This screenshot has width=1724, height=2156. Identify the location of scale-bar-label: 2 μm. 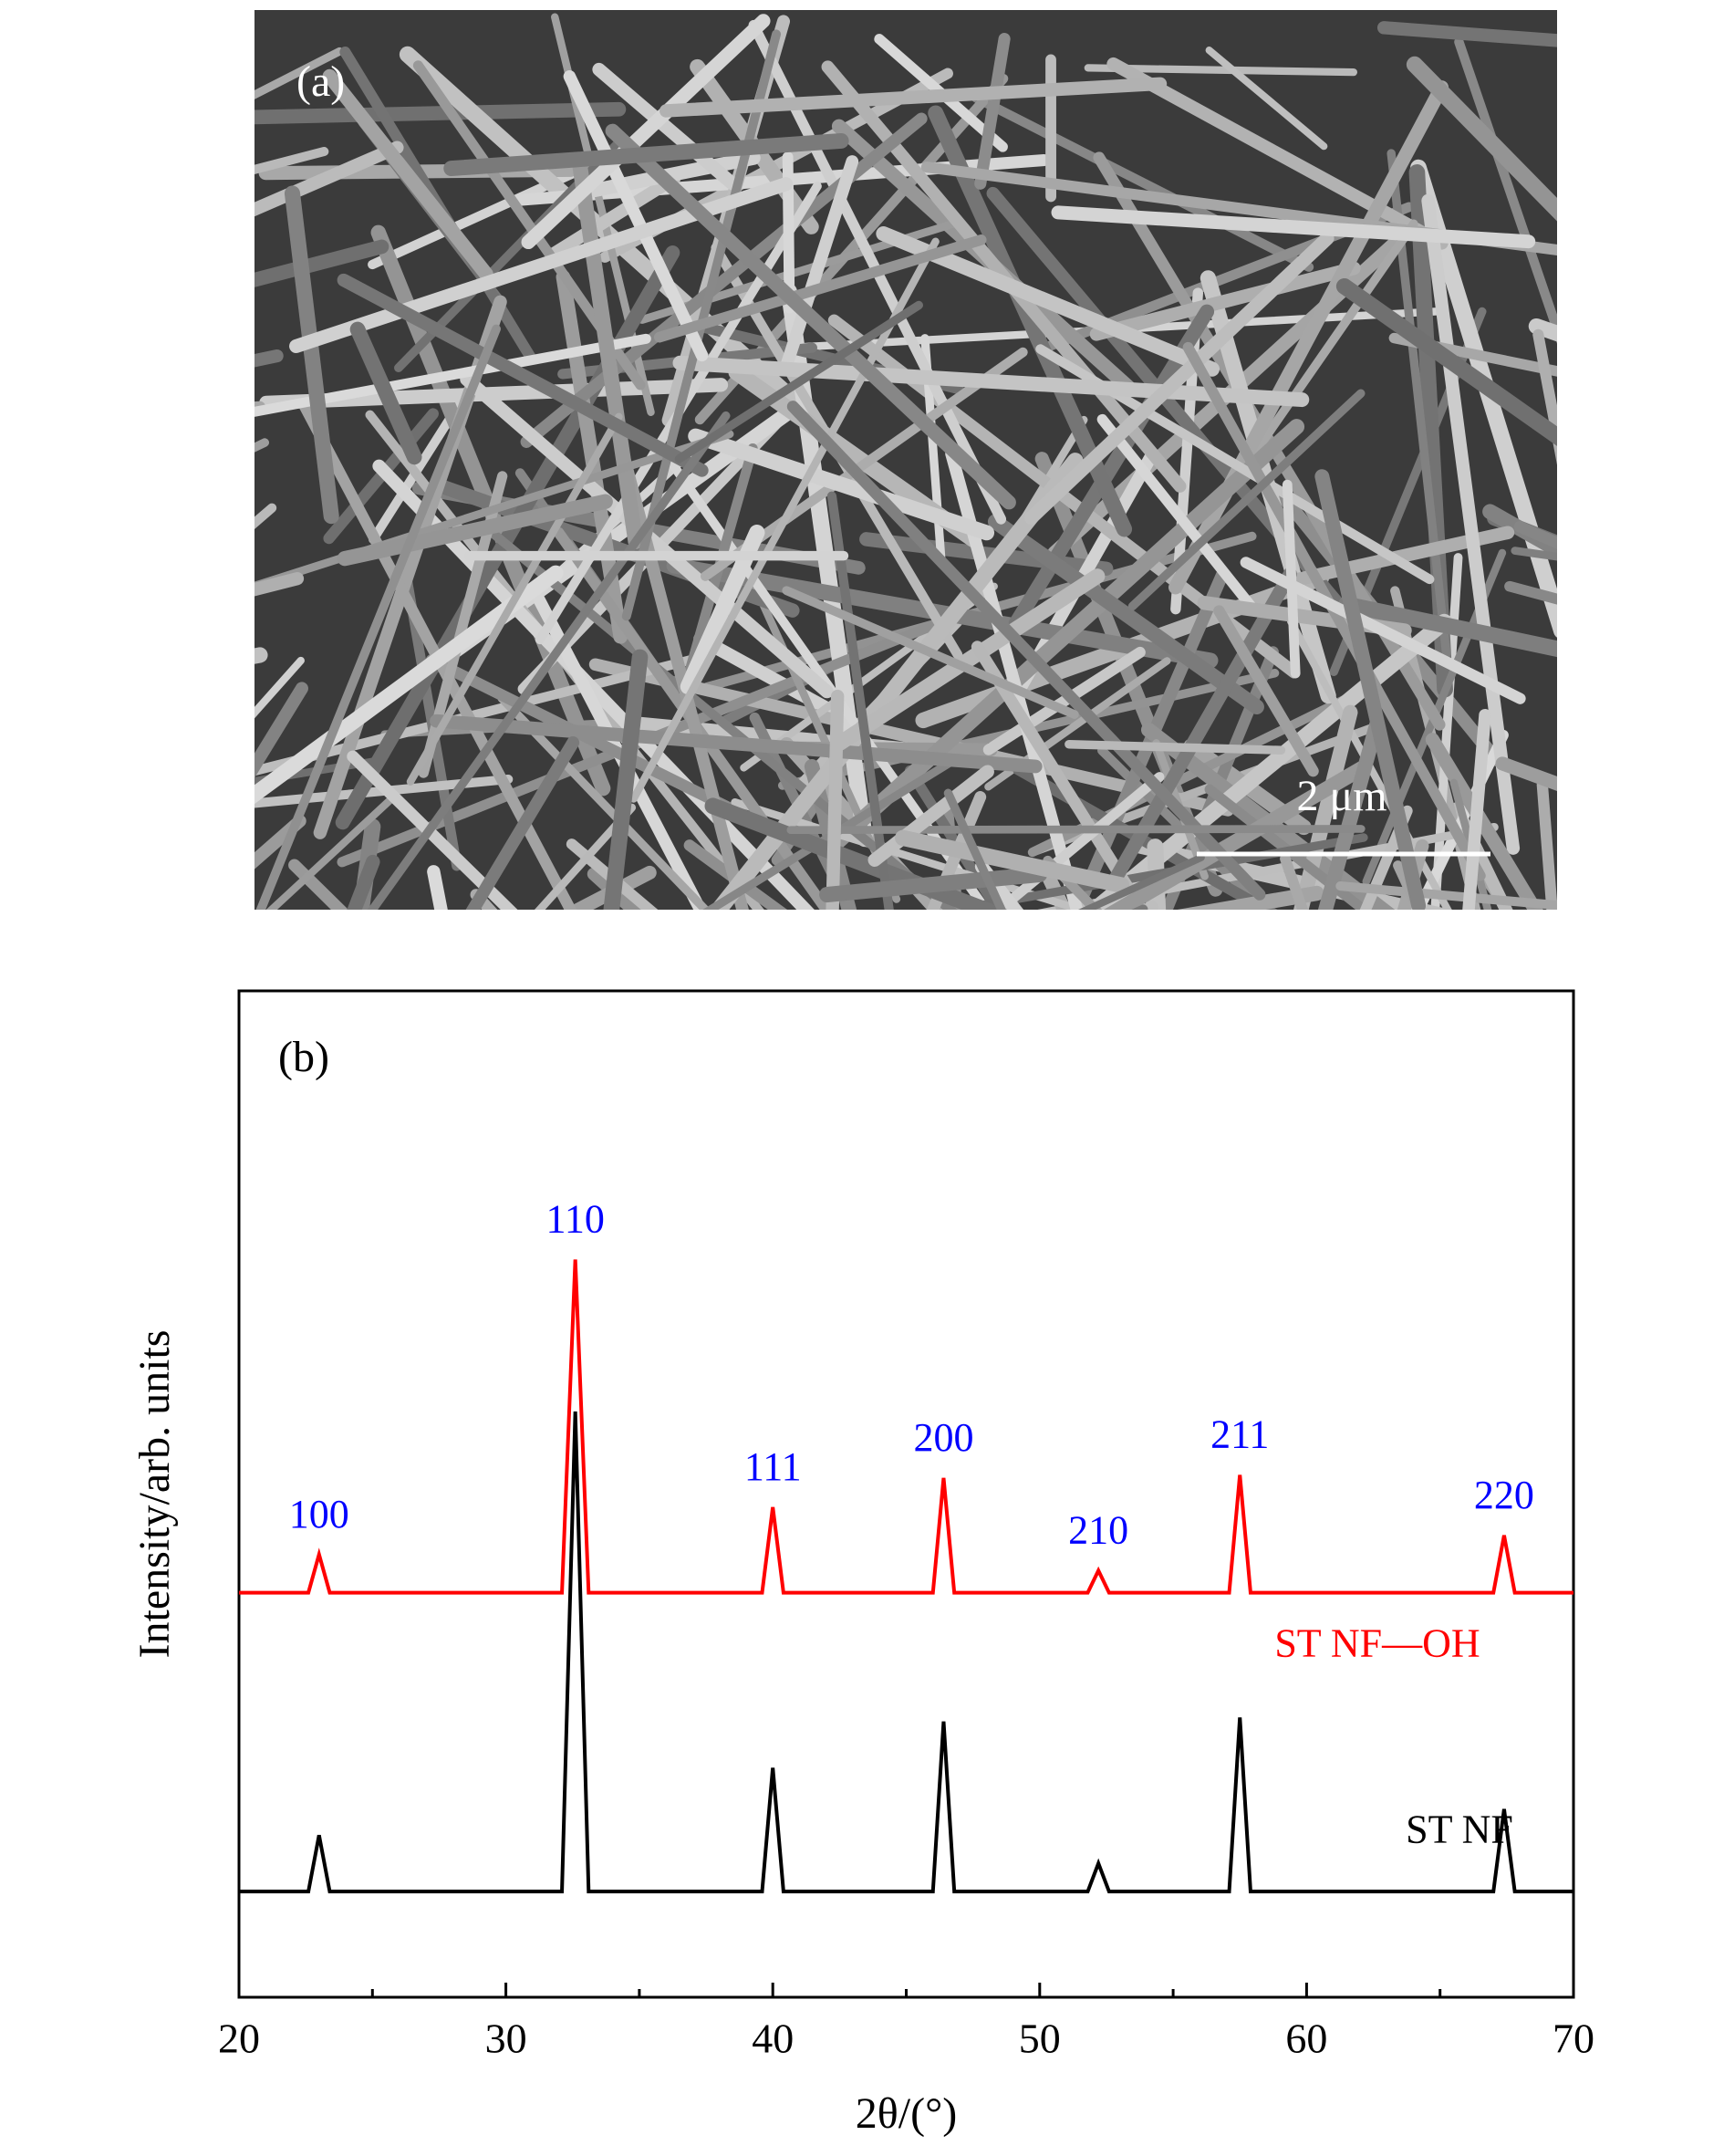
(1341, 796).